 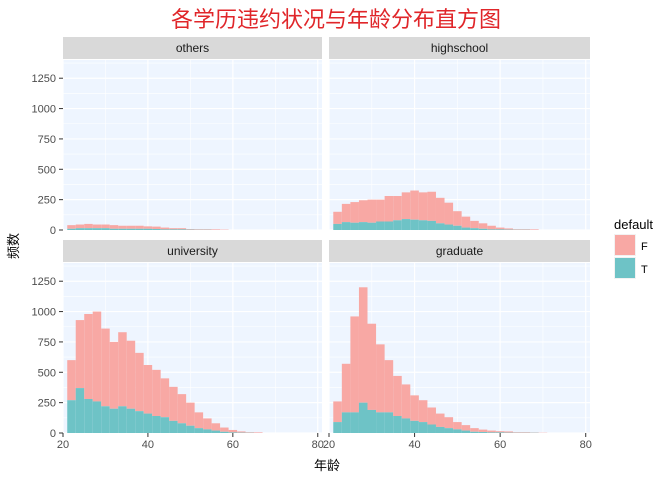 I want to click on gridlines, so click(x=192, y=145).